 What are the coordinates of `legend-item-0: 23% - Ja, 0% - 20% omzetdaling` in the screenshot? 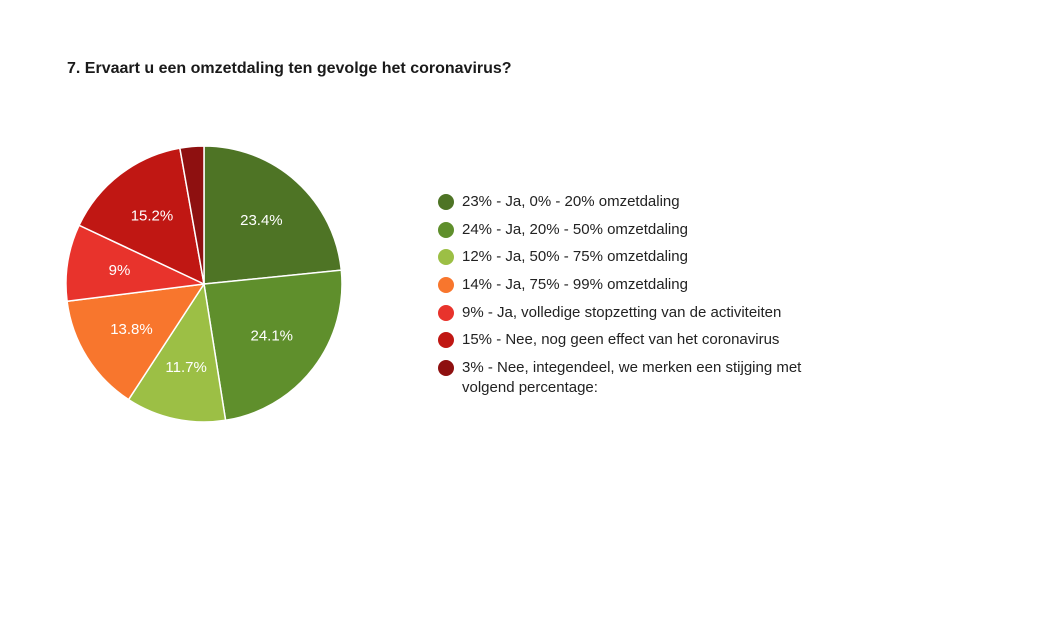 It's located at (648, 206).